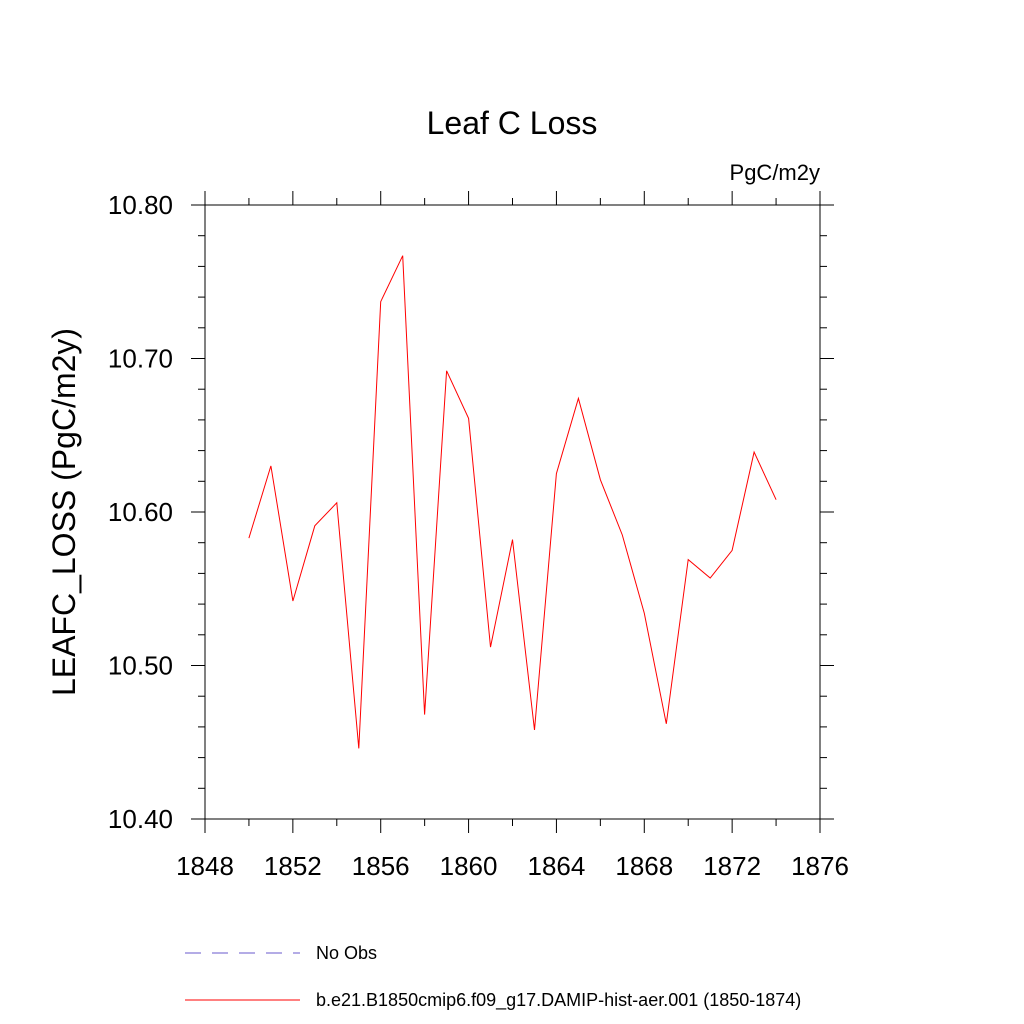 This screenshot has height=1024, width=1024. Describe the element at coordinates (820, 866) in the screenshot. I see `x-tick-label: 1876` at that location.